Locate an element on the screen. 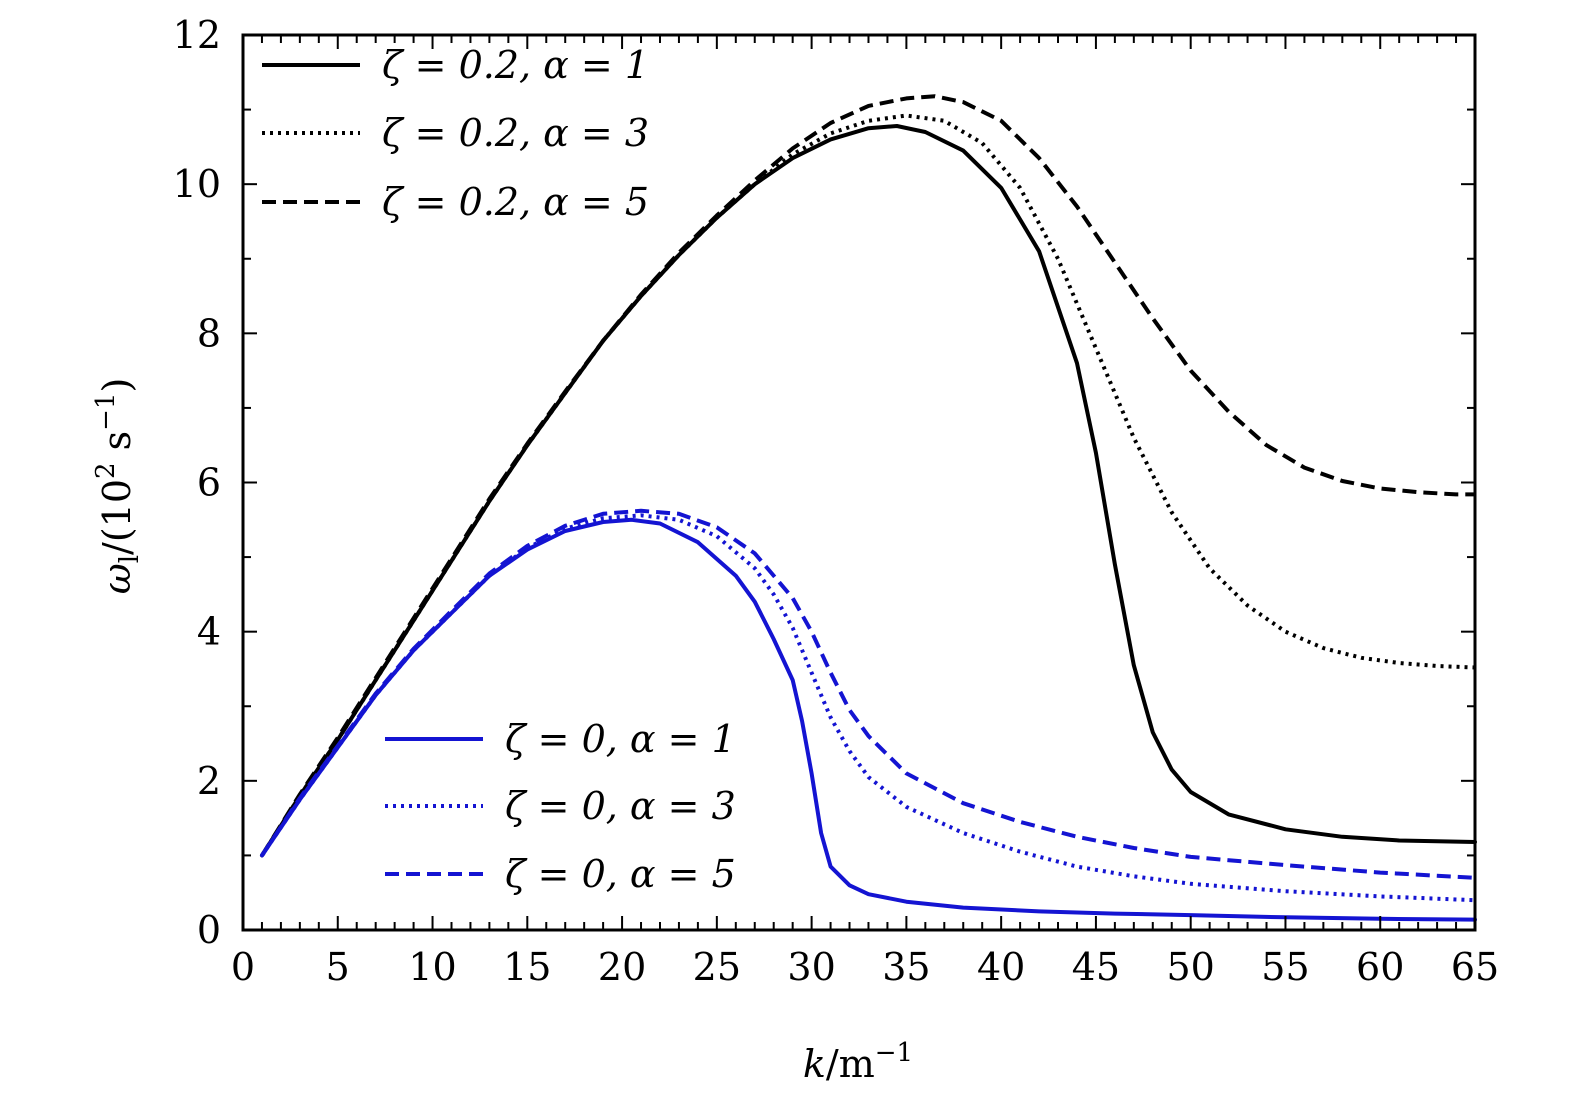 The width and height of the screenshot is (1575, 1102). y-axis-title: ωl/(102 s−1) is located at coordinates (118, 486).